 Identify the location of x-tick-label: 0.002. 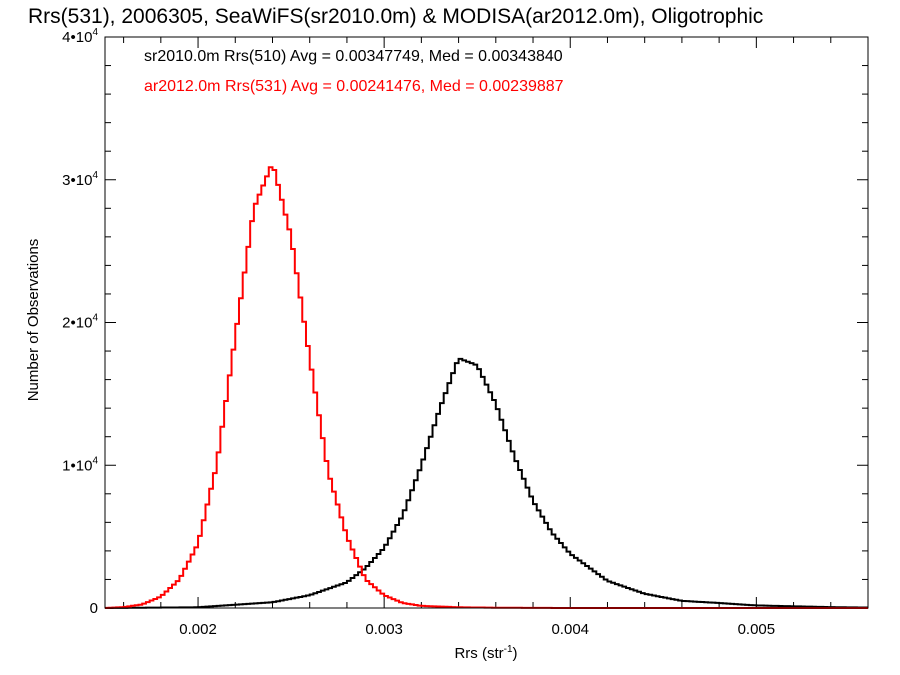
(198, 629).